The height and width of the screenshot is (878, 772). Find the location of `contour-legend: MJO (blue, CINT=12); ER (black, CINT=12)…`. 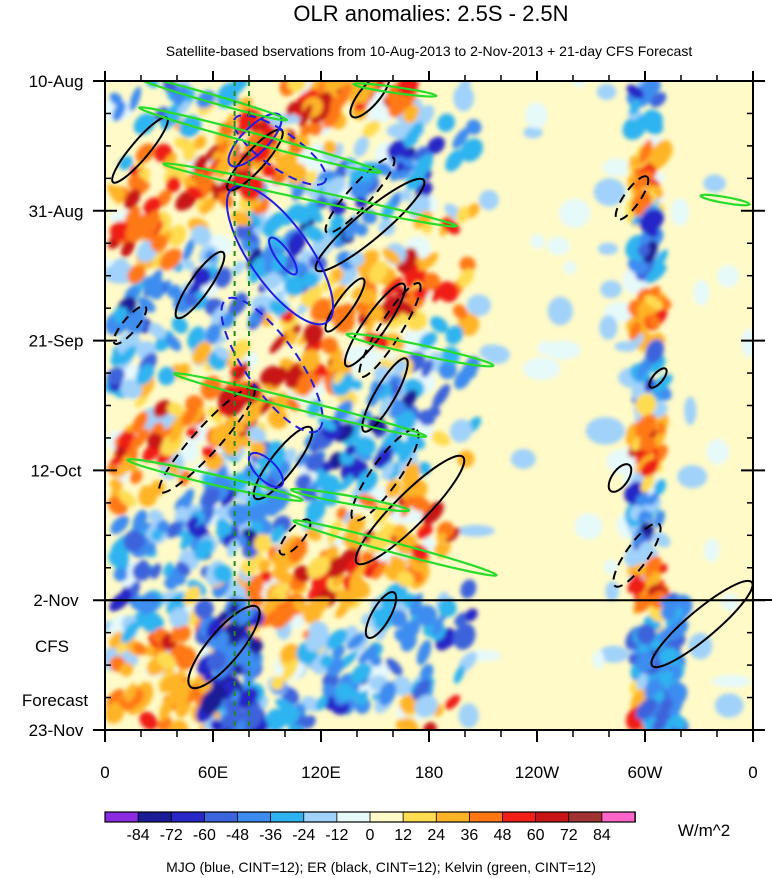

contour-legend: MJO (blue, CINT=12); ER (black, CINT=12)… is located at coordinates (381, 867).